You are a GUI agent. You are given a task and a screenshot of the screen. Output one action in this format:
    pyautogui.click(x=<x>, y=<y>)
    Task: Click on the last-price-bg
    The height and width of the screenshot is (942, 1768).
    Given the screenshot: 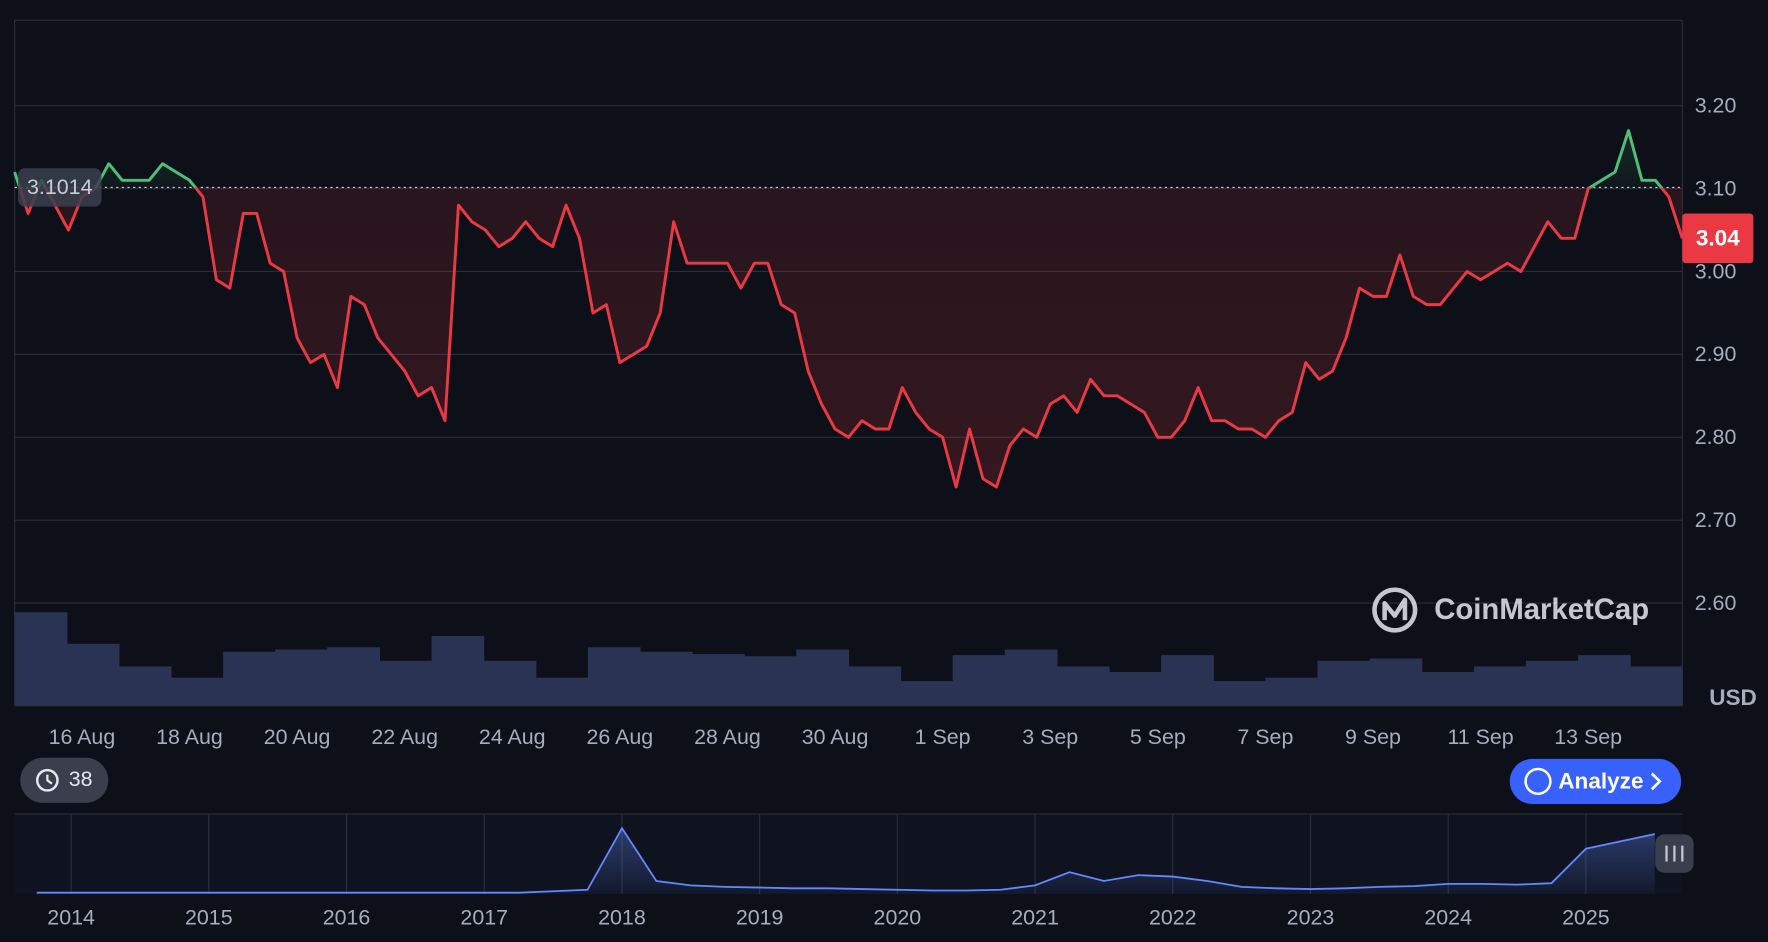 What is the action you would take?
    pyautogui.click(x=1718, y=238)
    